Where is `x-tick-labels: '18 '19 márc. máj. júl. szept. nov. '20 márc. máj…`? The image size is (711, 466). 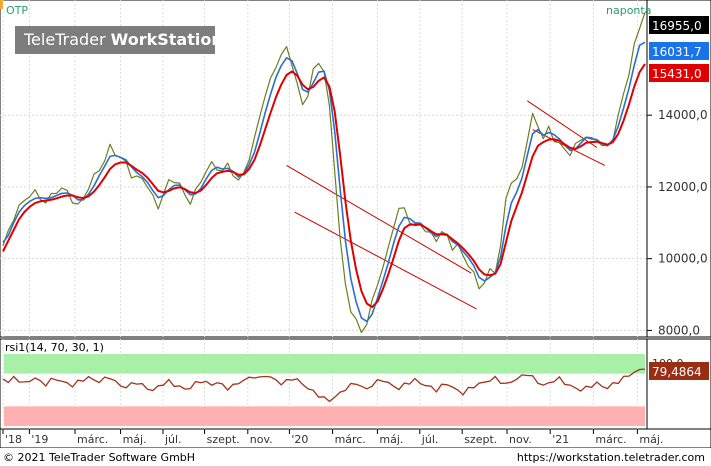 x-tick-labels: '18 '19 márc. máj. júl. szept. nov. '20 márc. máj… is located at coordinates (332, 437).